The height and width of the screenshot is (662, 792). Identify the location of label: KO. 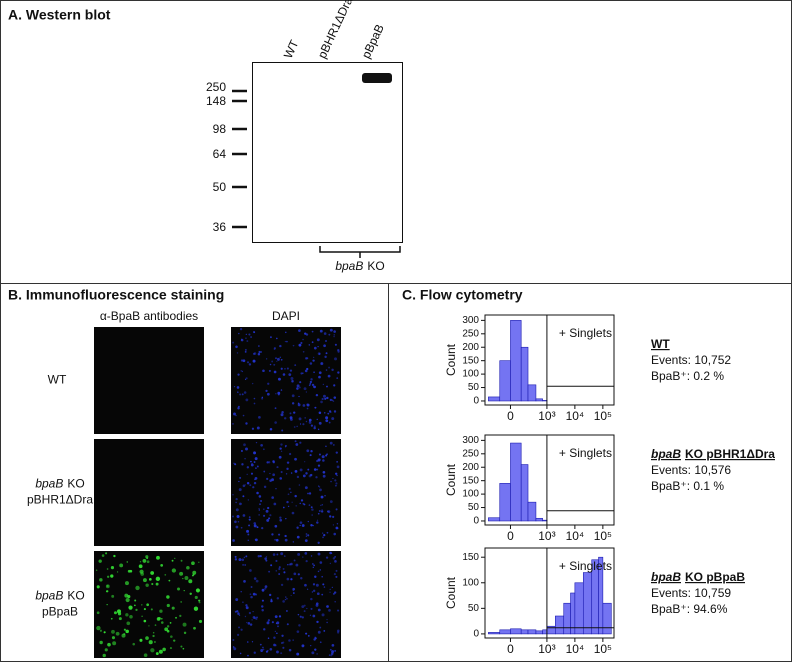
(375, 266).